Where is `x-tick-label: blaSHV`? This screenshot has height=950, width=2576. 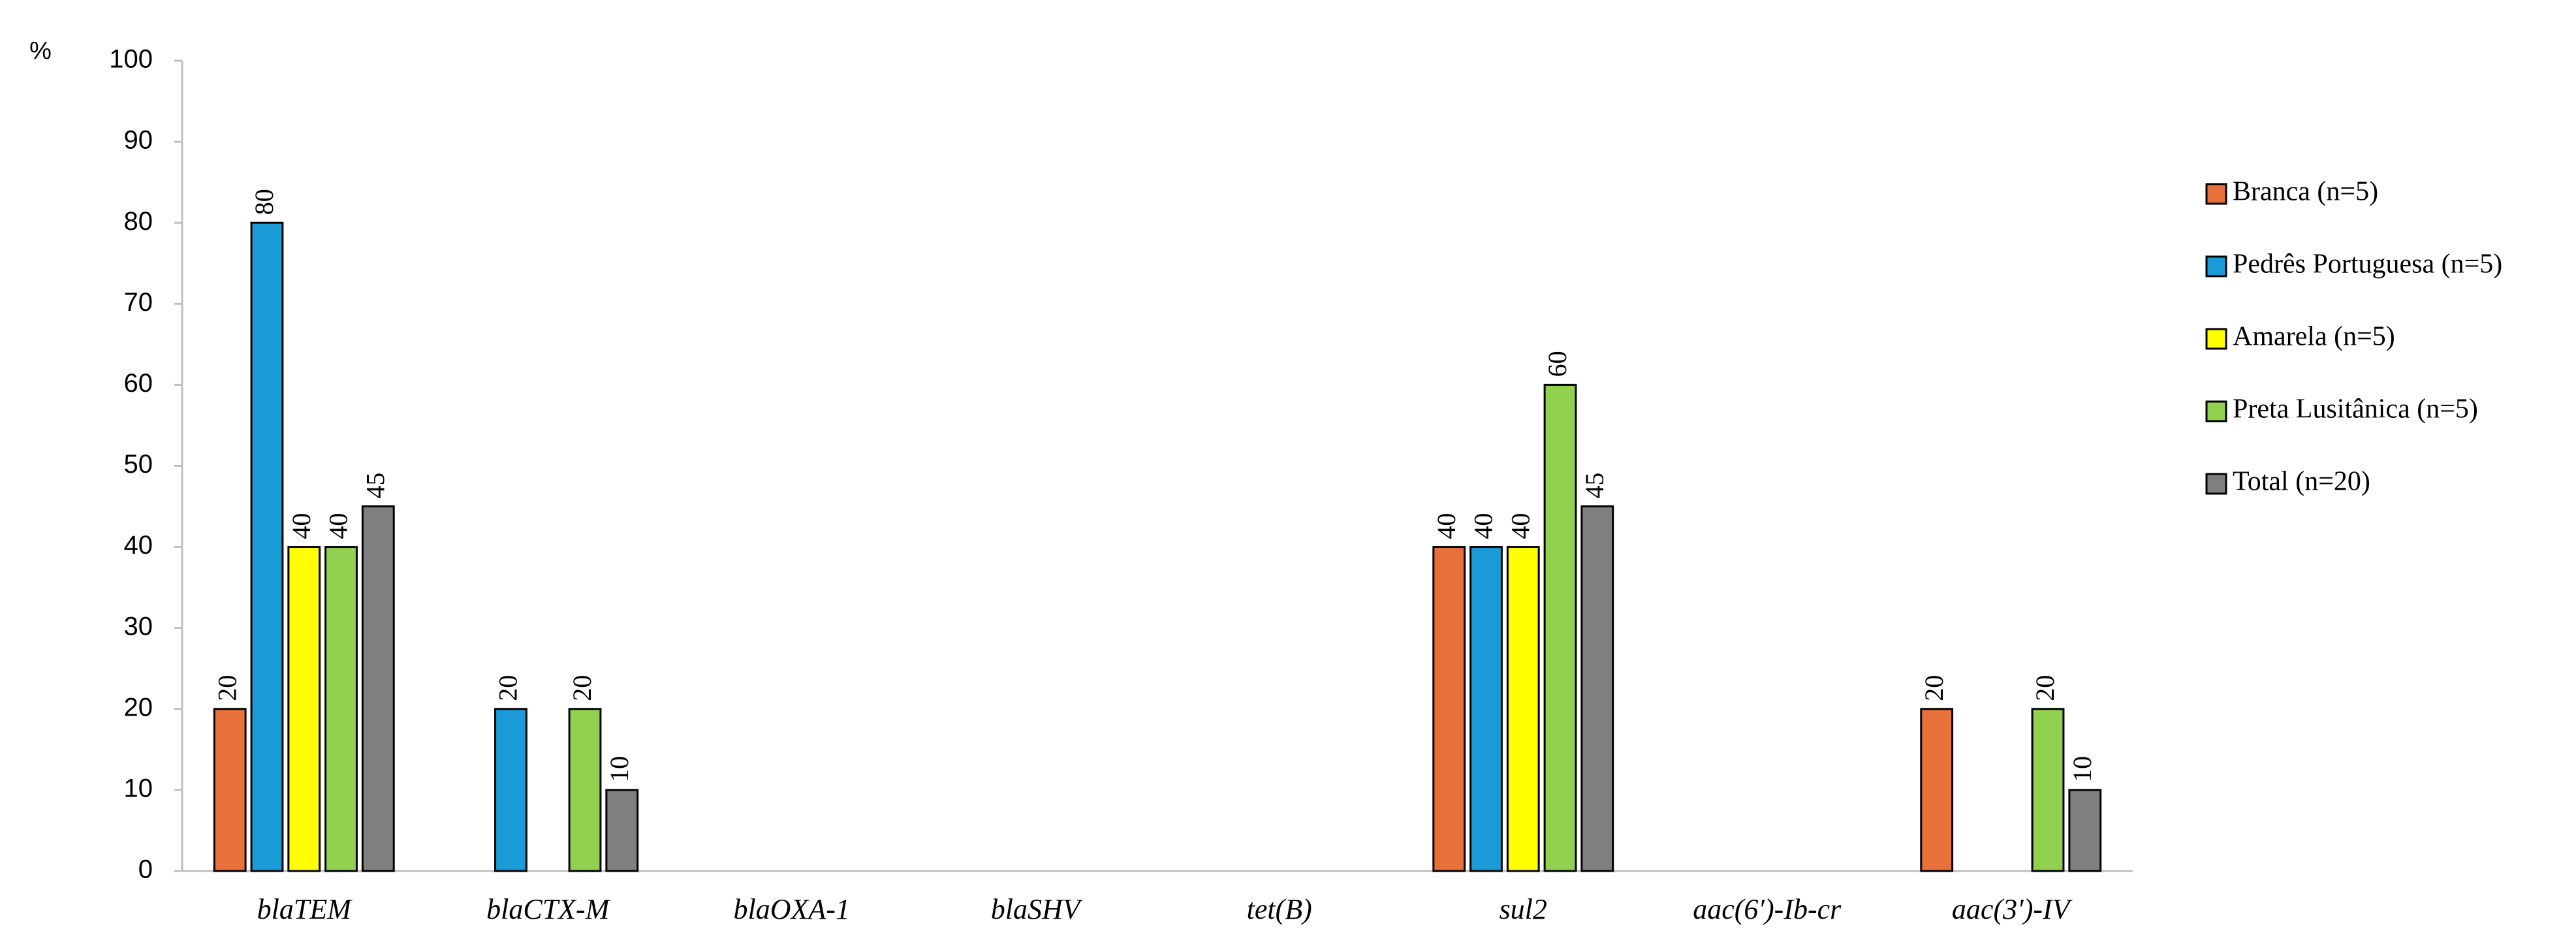
x-tick-label: blaSHV is located at coordinates (1037, 909).